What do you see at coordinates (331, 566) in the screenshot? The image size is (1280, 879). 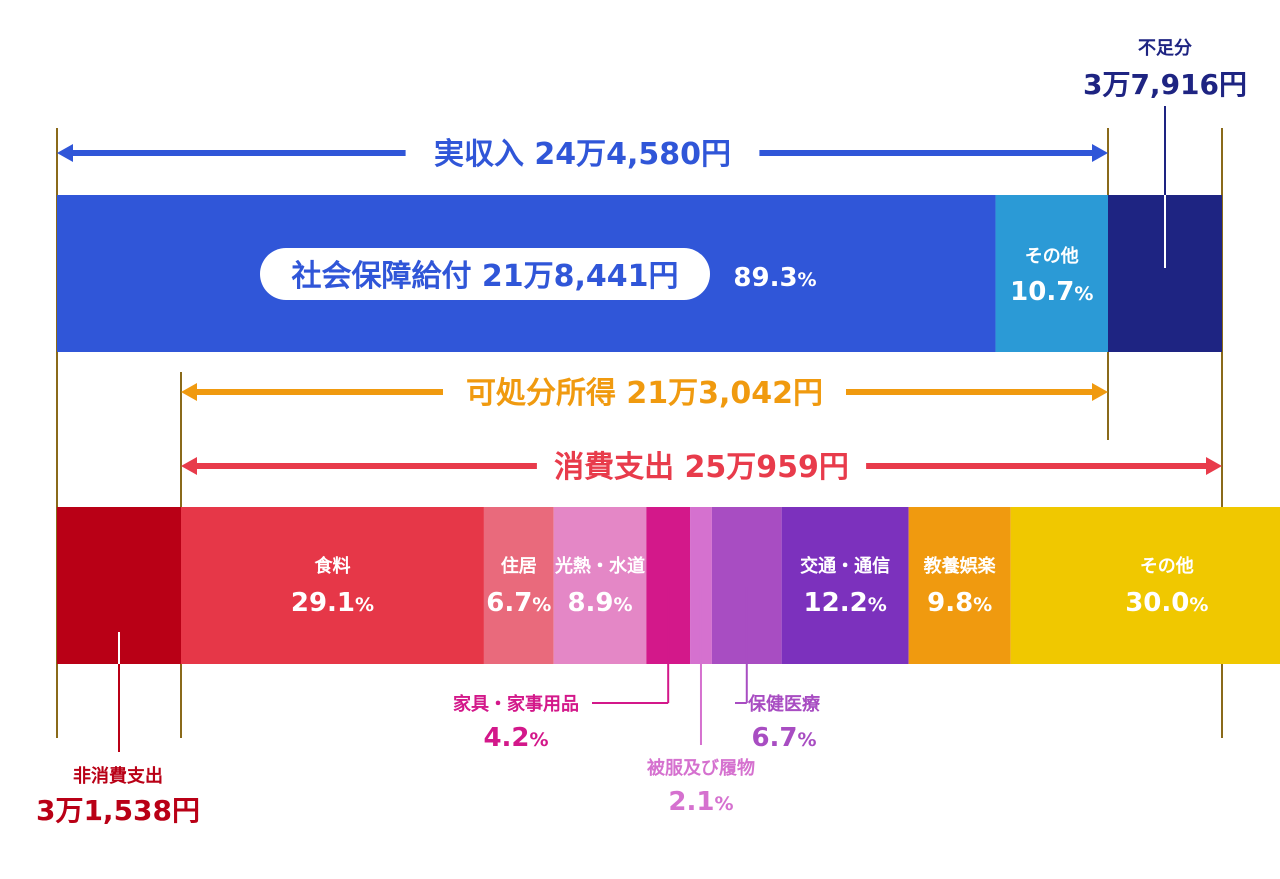 I see `expense-name-0: 食料` at bounding box center [331, 566].